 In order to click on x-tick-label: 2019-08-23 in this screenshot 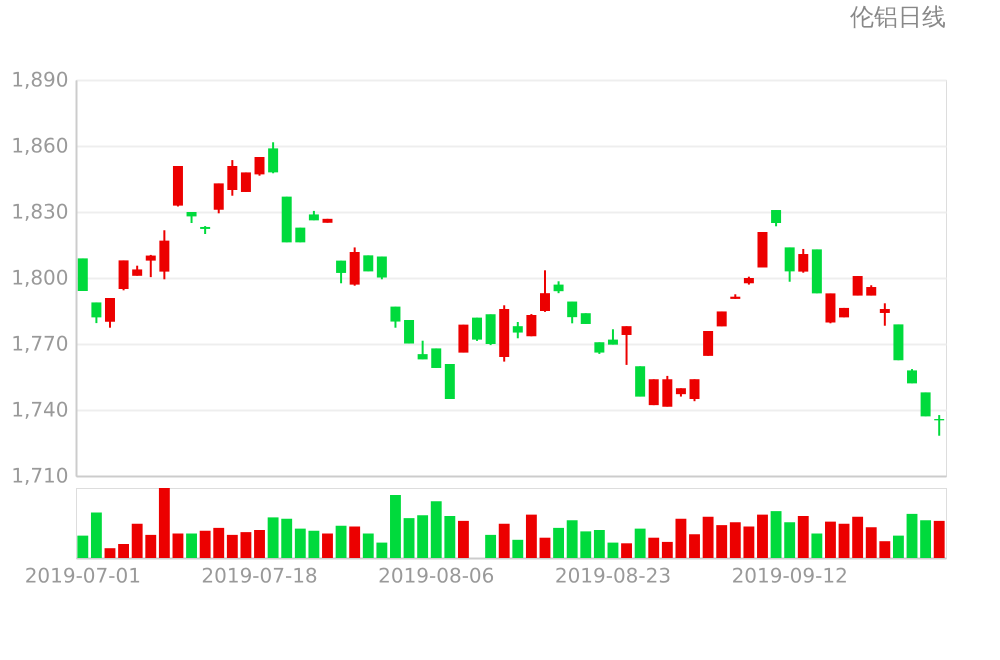, I will do `click(613, 576)`.